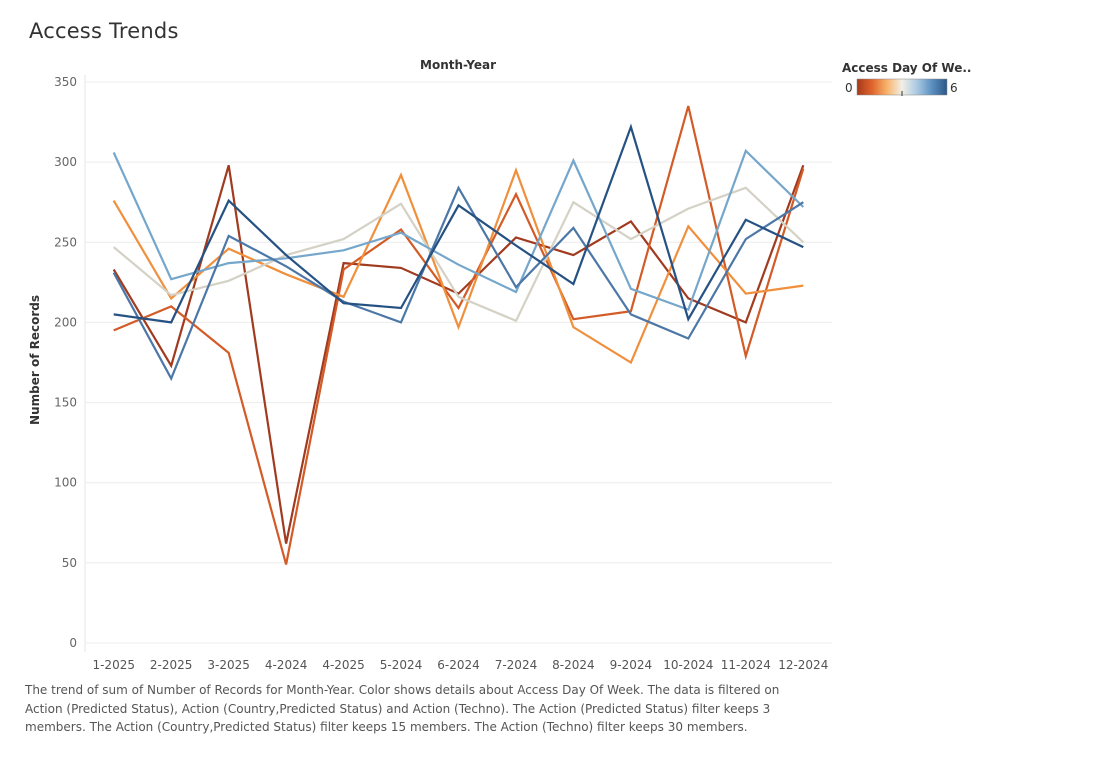 This screenshot has width=1099, height=768. What do you see at coordinates (516, 665) in the screenshot?
I see `x-tick-label: 7-2024` at bounding box center [516, 665].